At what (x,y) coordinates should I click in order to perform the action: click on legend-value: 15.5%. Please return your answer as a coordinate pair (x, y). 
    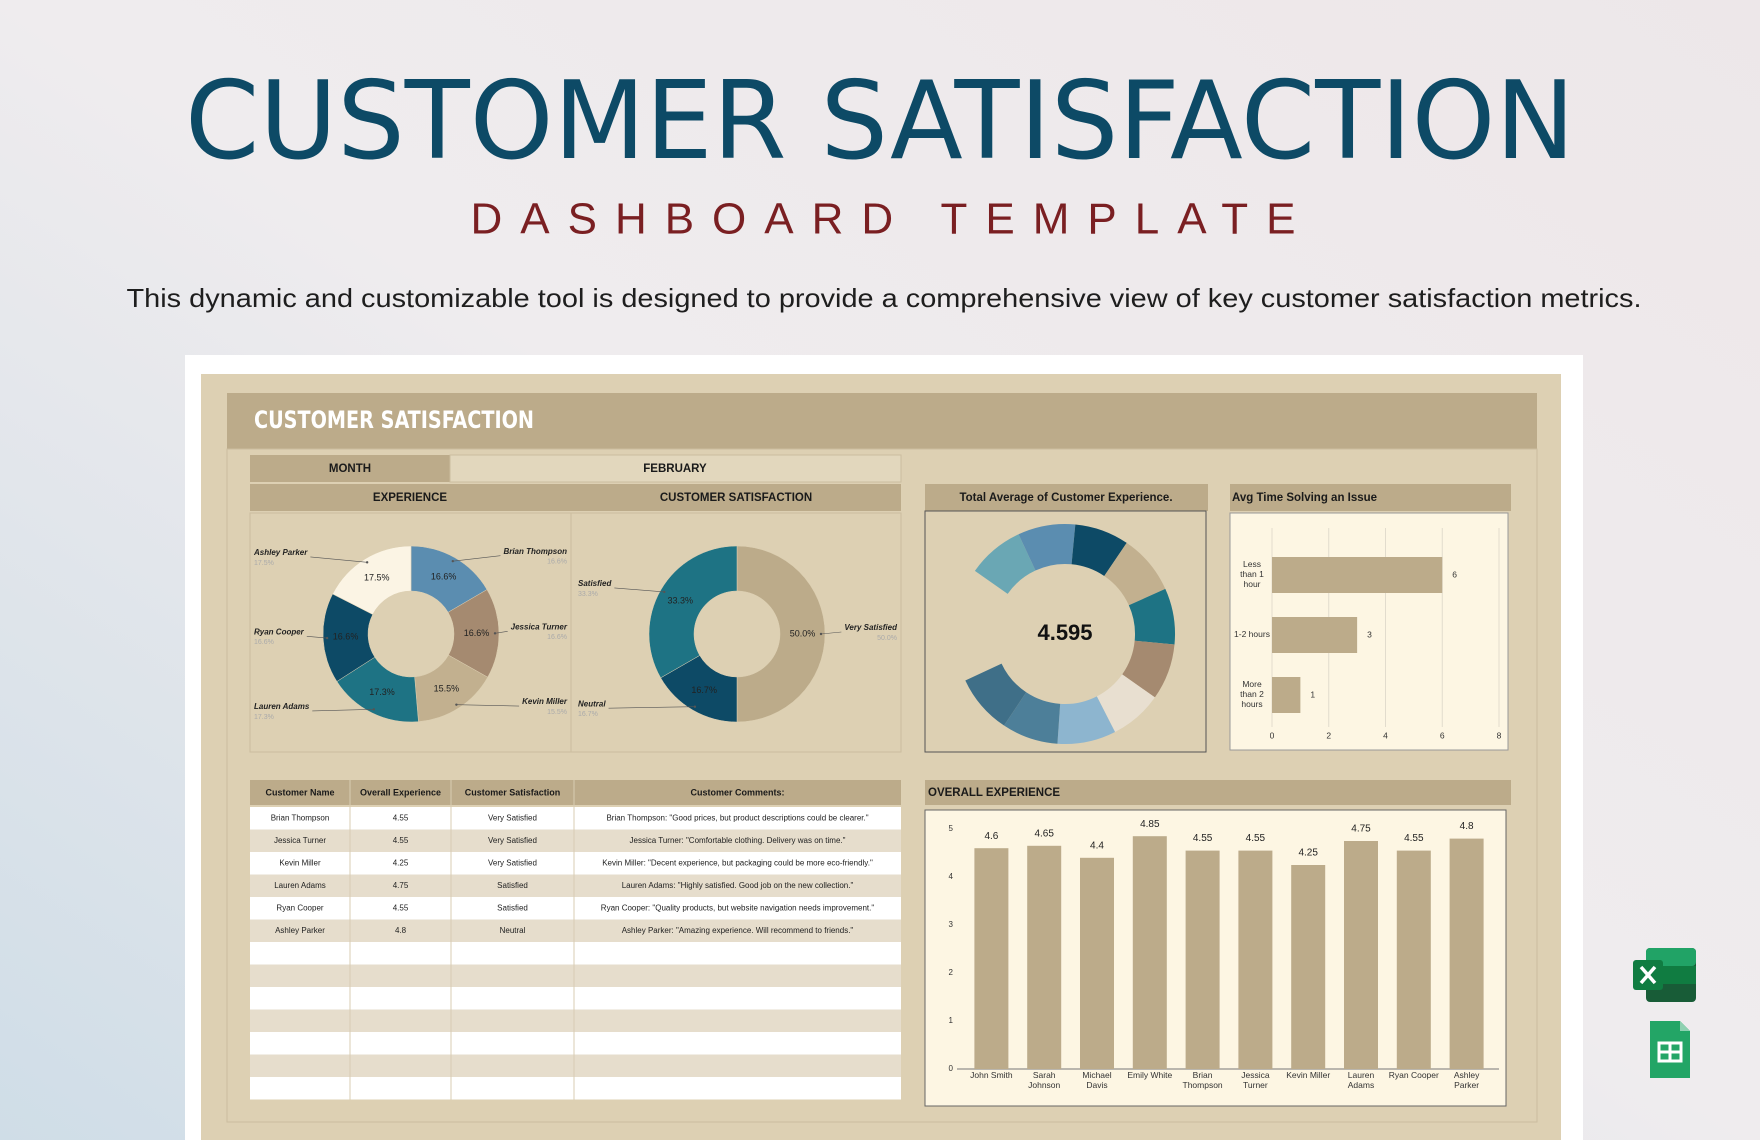
    Looking at the image, I should click on (557, 712).